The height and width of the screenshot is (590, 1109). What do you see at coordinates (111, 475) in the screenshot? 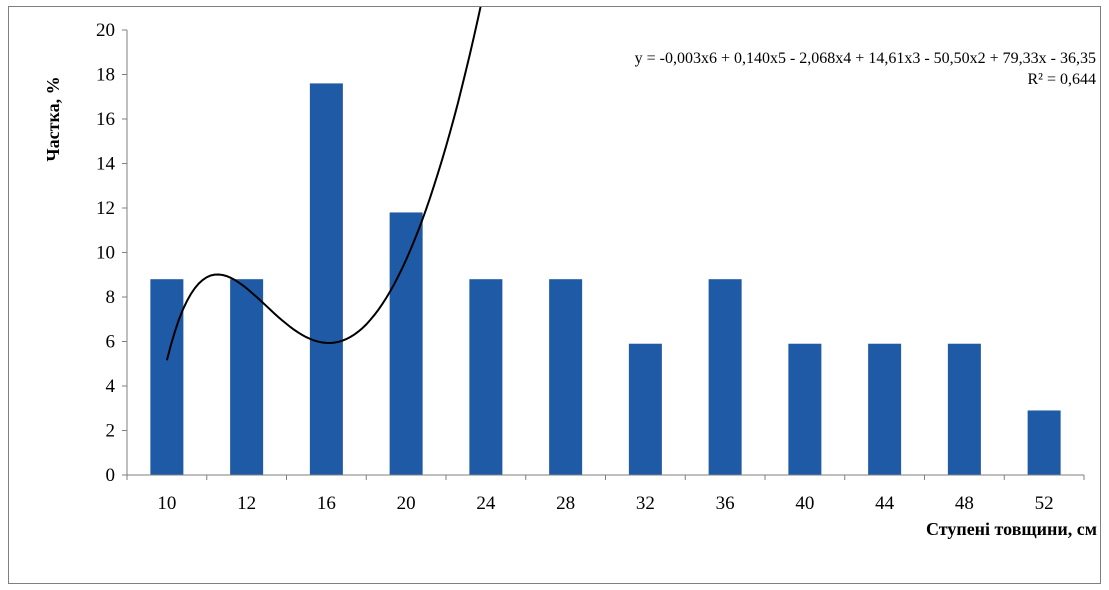
I see `y-tick-label: 0` at bounding box center [111, 475].